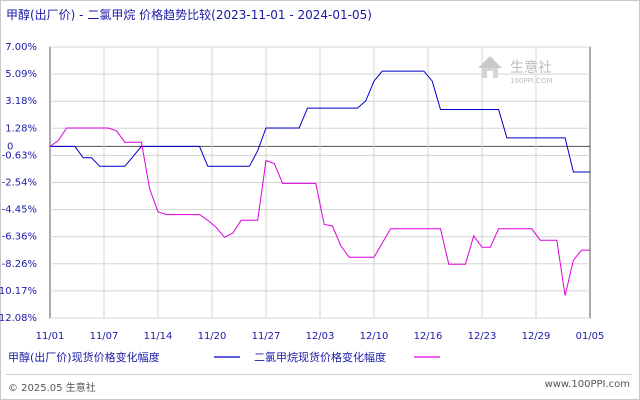 The width and height of the screenshot is (640, 400). Describe the element at coordinates (18, 291) in the screenshot. I see `y-tick-label: -10.17%` at that location.